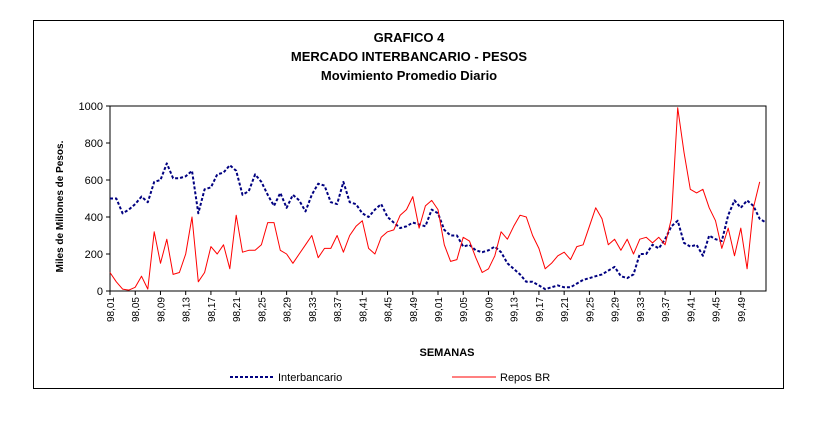 The image size is (818, 422). What do you see at coordinates (389, 309) in the screenshot?
I see `x-tick-label: 98,45` at bounding box center [389, 309].